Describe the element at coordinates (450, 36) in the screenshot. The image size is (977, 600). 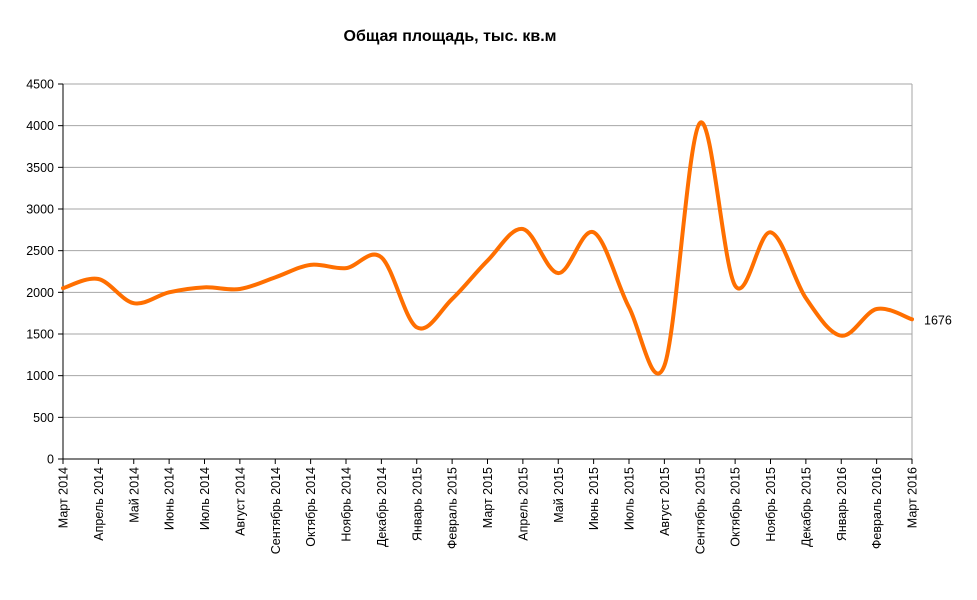
I see `chart-title: Общая площадь, тыс. кв.м` at that location.